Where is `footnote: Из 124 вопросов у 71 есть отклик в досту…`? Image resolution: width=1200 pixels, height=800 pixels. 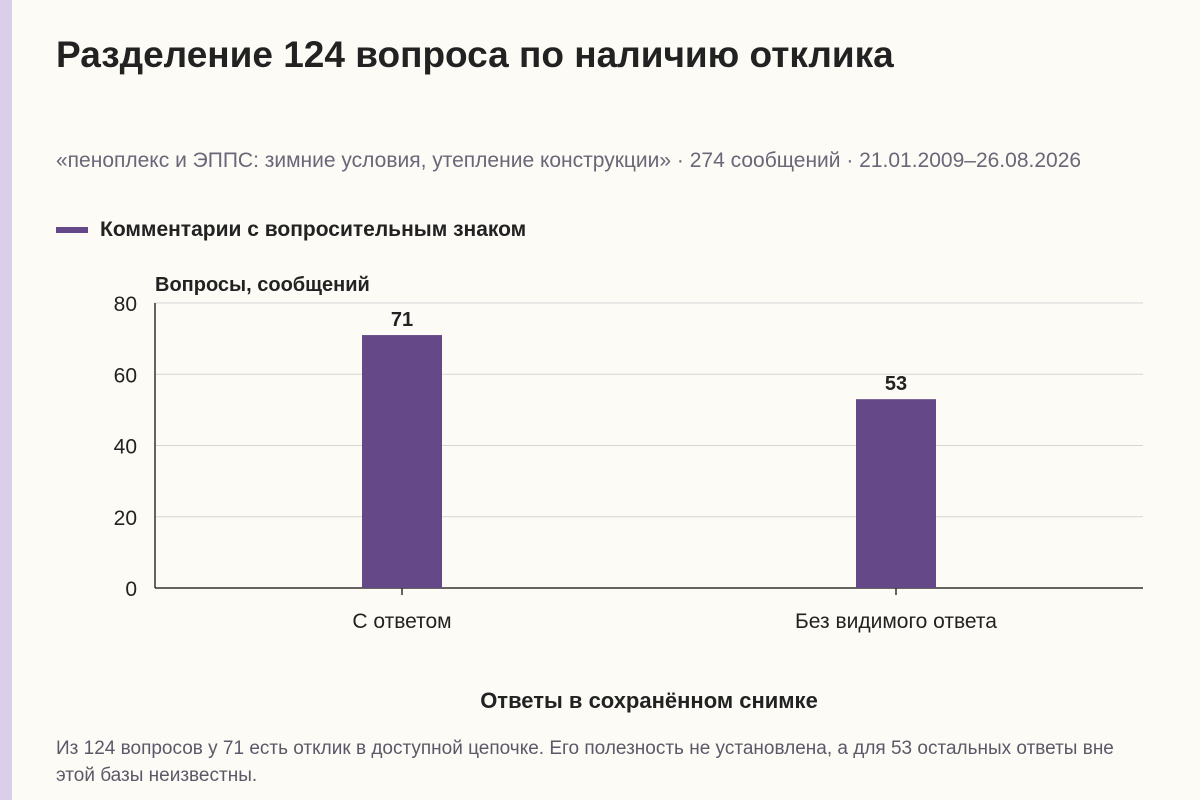 footnote: Из 124 вопросов у 71 есть отклик в досту… is located at coordinates (585, 762).